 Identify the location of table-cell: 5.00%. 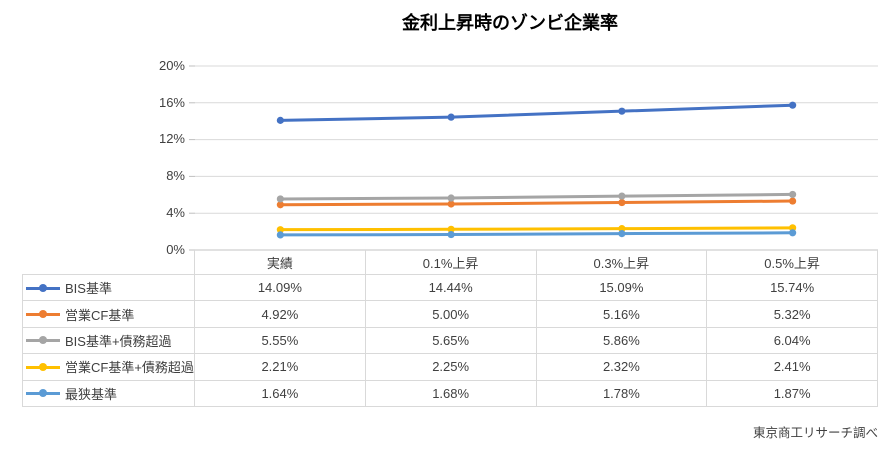
(451, 314).